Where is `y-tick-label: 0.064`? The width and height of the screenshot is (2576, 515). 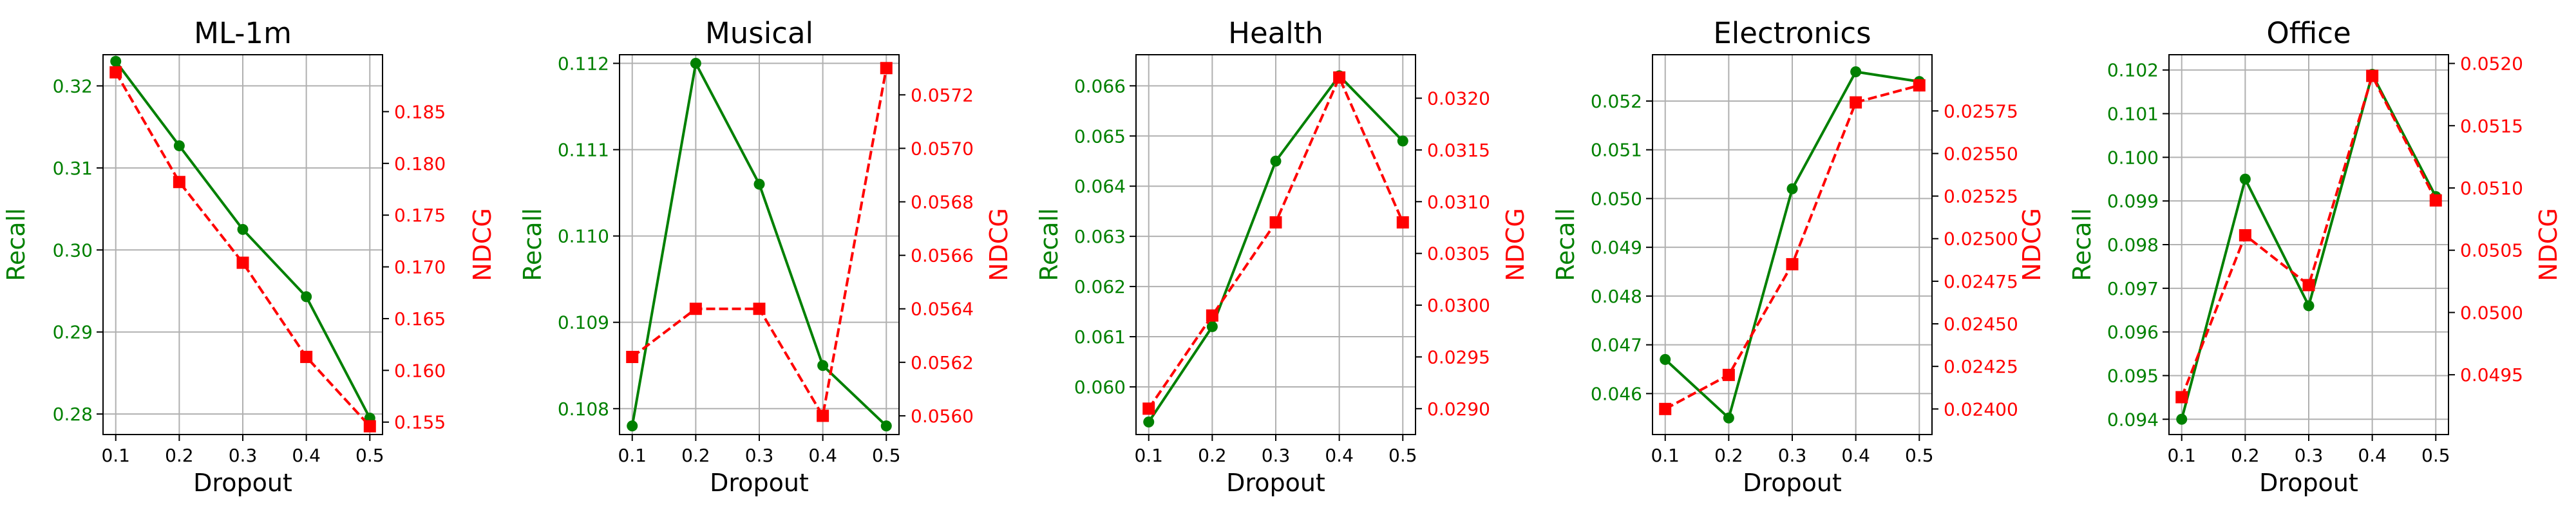
y-tick-label: 0.064 is located at coordinates (1100, 186).